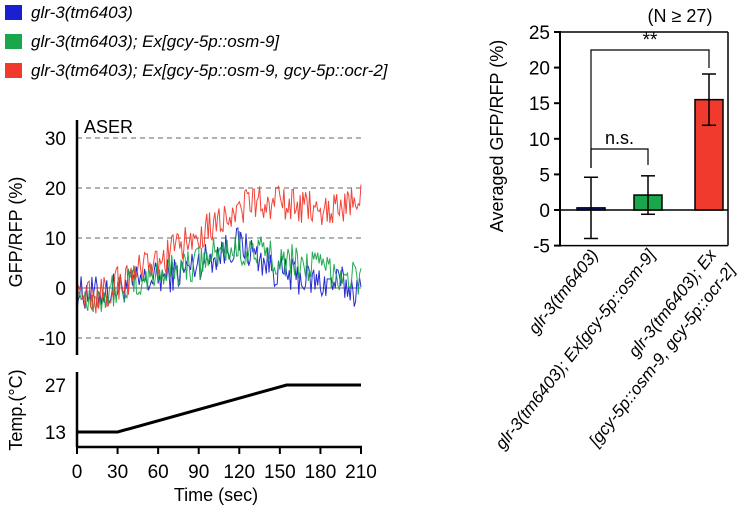 The width and height of the screenshot is (740, 510). What do you see at coordinates (155, 41) in the screenshot?
I see `legend-label-1: glr-3(tm6403); Ex[gcy-5p::osm-9]` at bounding box center [155, 41].